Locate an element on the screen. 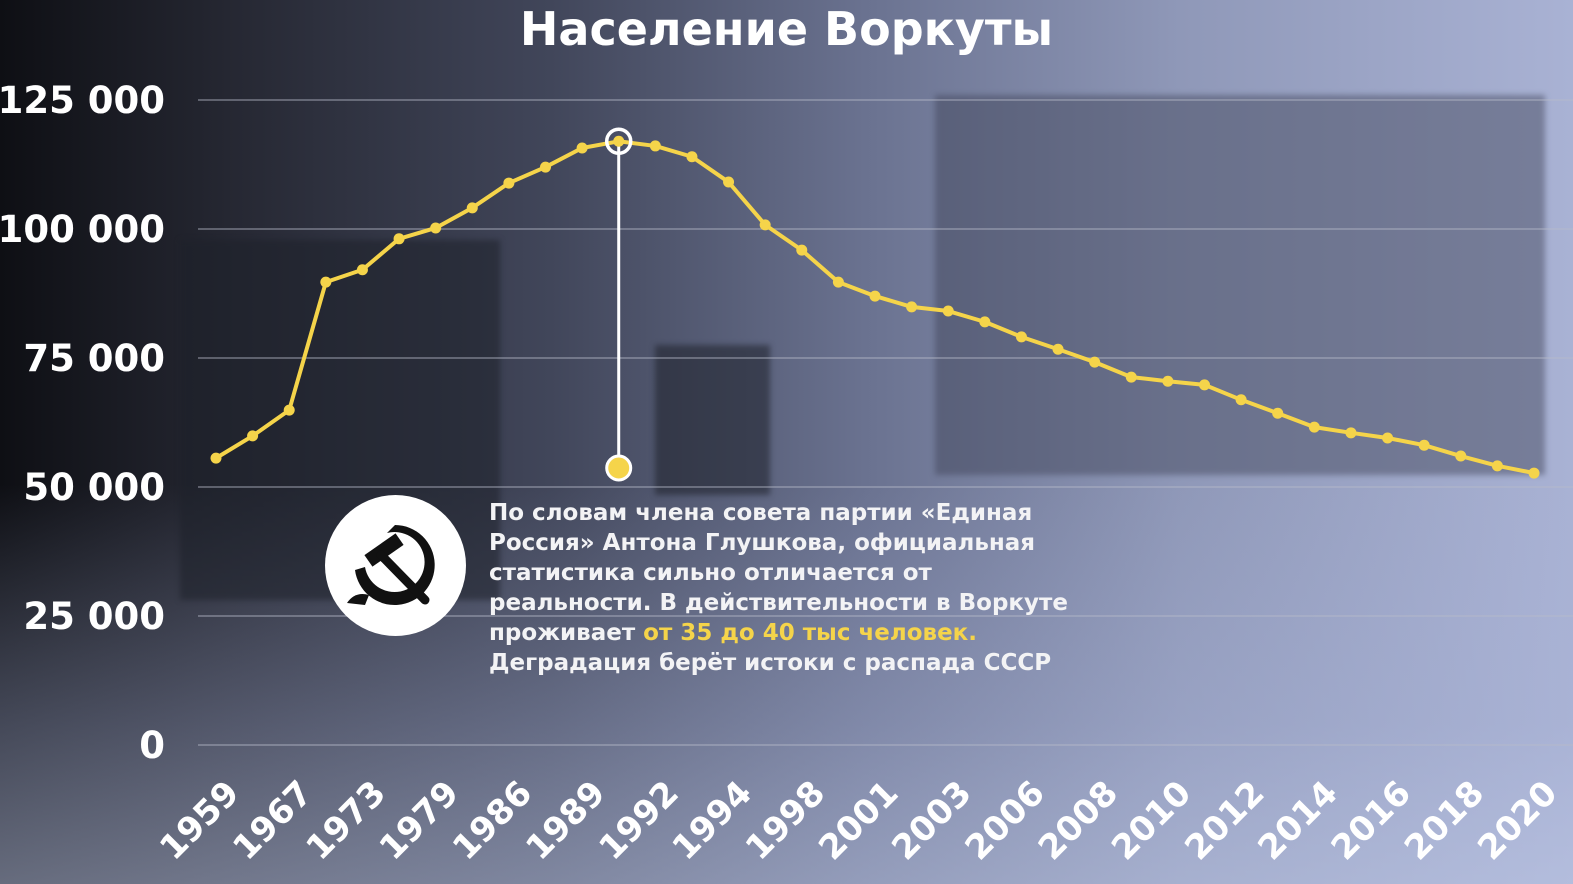 This screenshot has height=884, width=1573. background-building is located at coordinates (712, 420).